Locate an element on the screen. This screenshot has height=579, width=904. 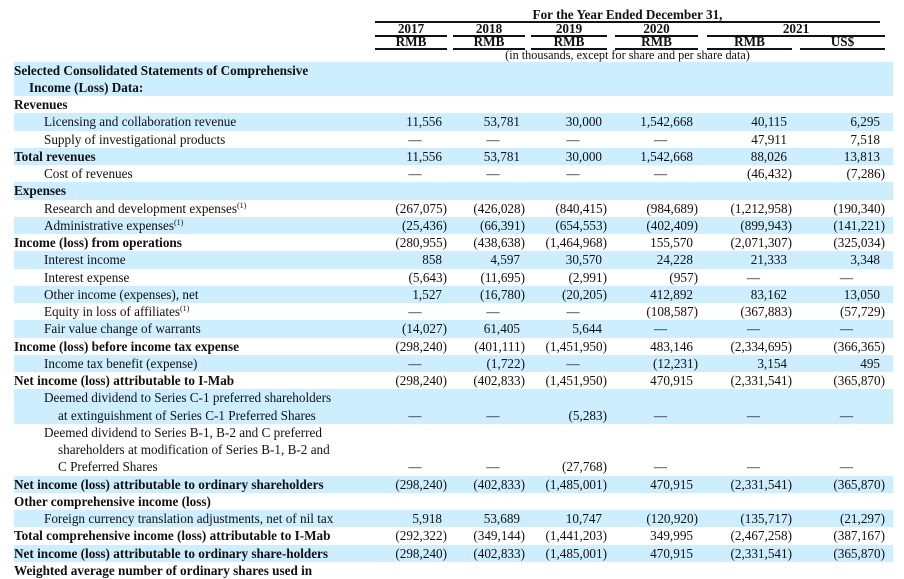
value-cell: 61,405 is located at coordinates (501, 329).